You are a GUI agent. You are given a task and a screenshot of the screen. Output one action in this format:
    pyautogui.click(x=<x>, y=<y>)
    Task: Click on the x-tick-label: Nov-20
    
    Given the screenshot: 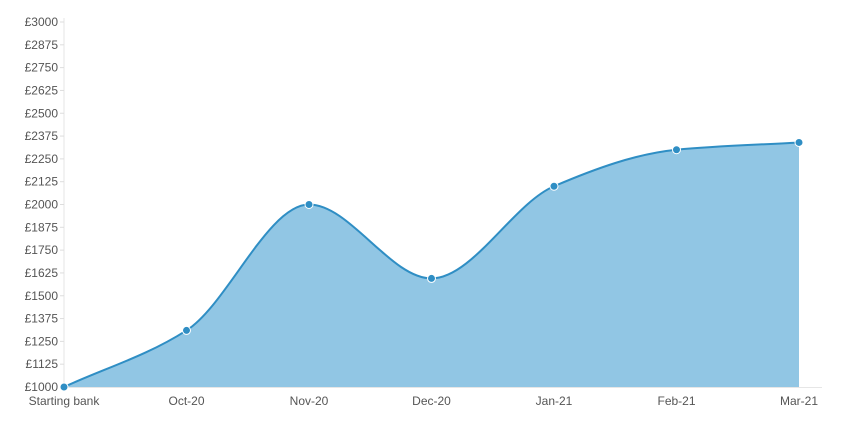 What is the action you would take?
    pyautogui.click(x=309, y=401)
    